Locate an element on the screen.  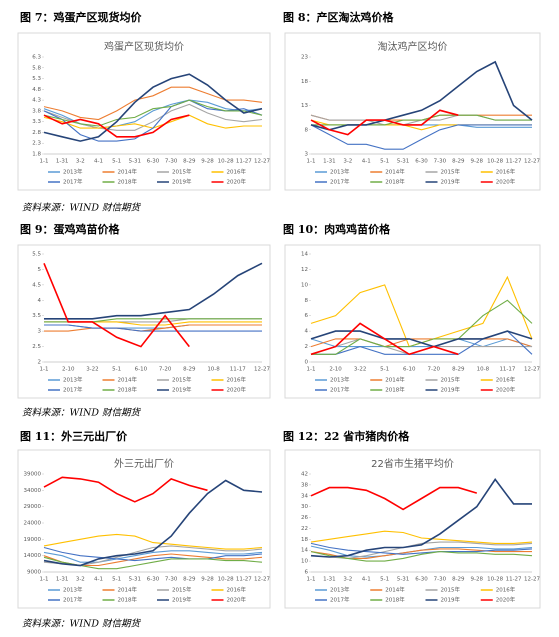
y-tick-label: 14 is located at coordinates (304, 551).